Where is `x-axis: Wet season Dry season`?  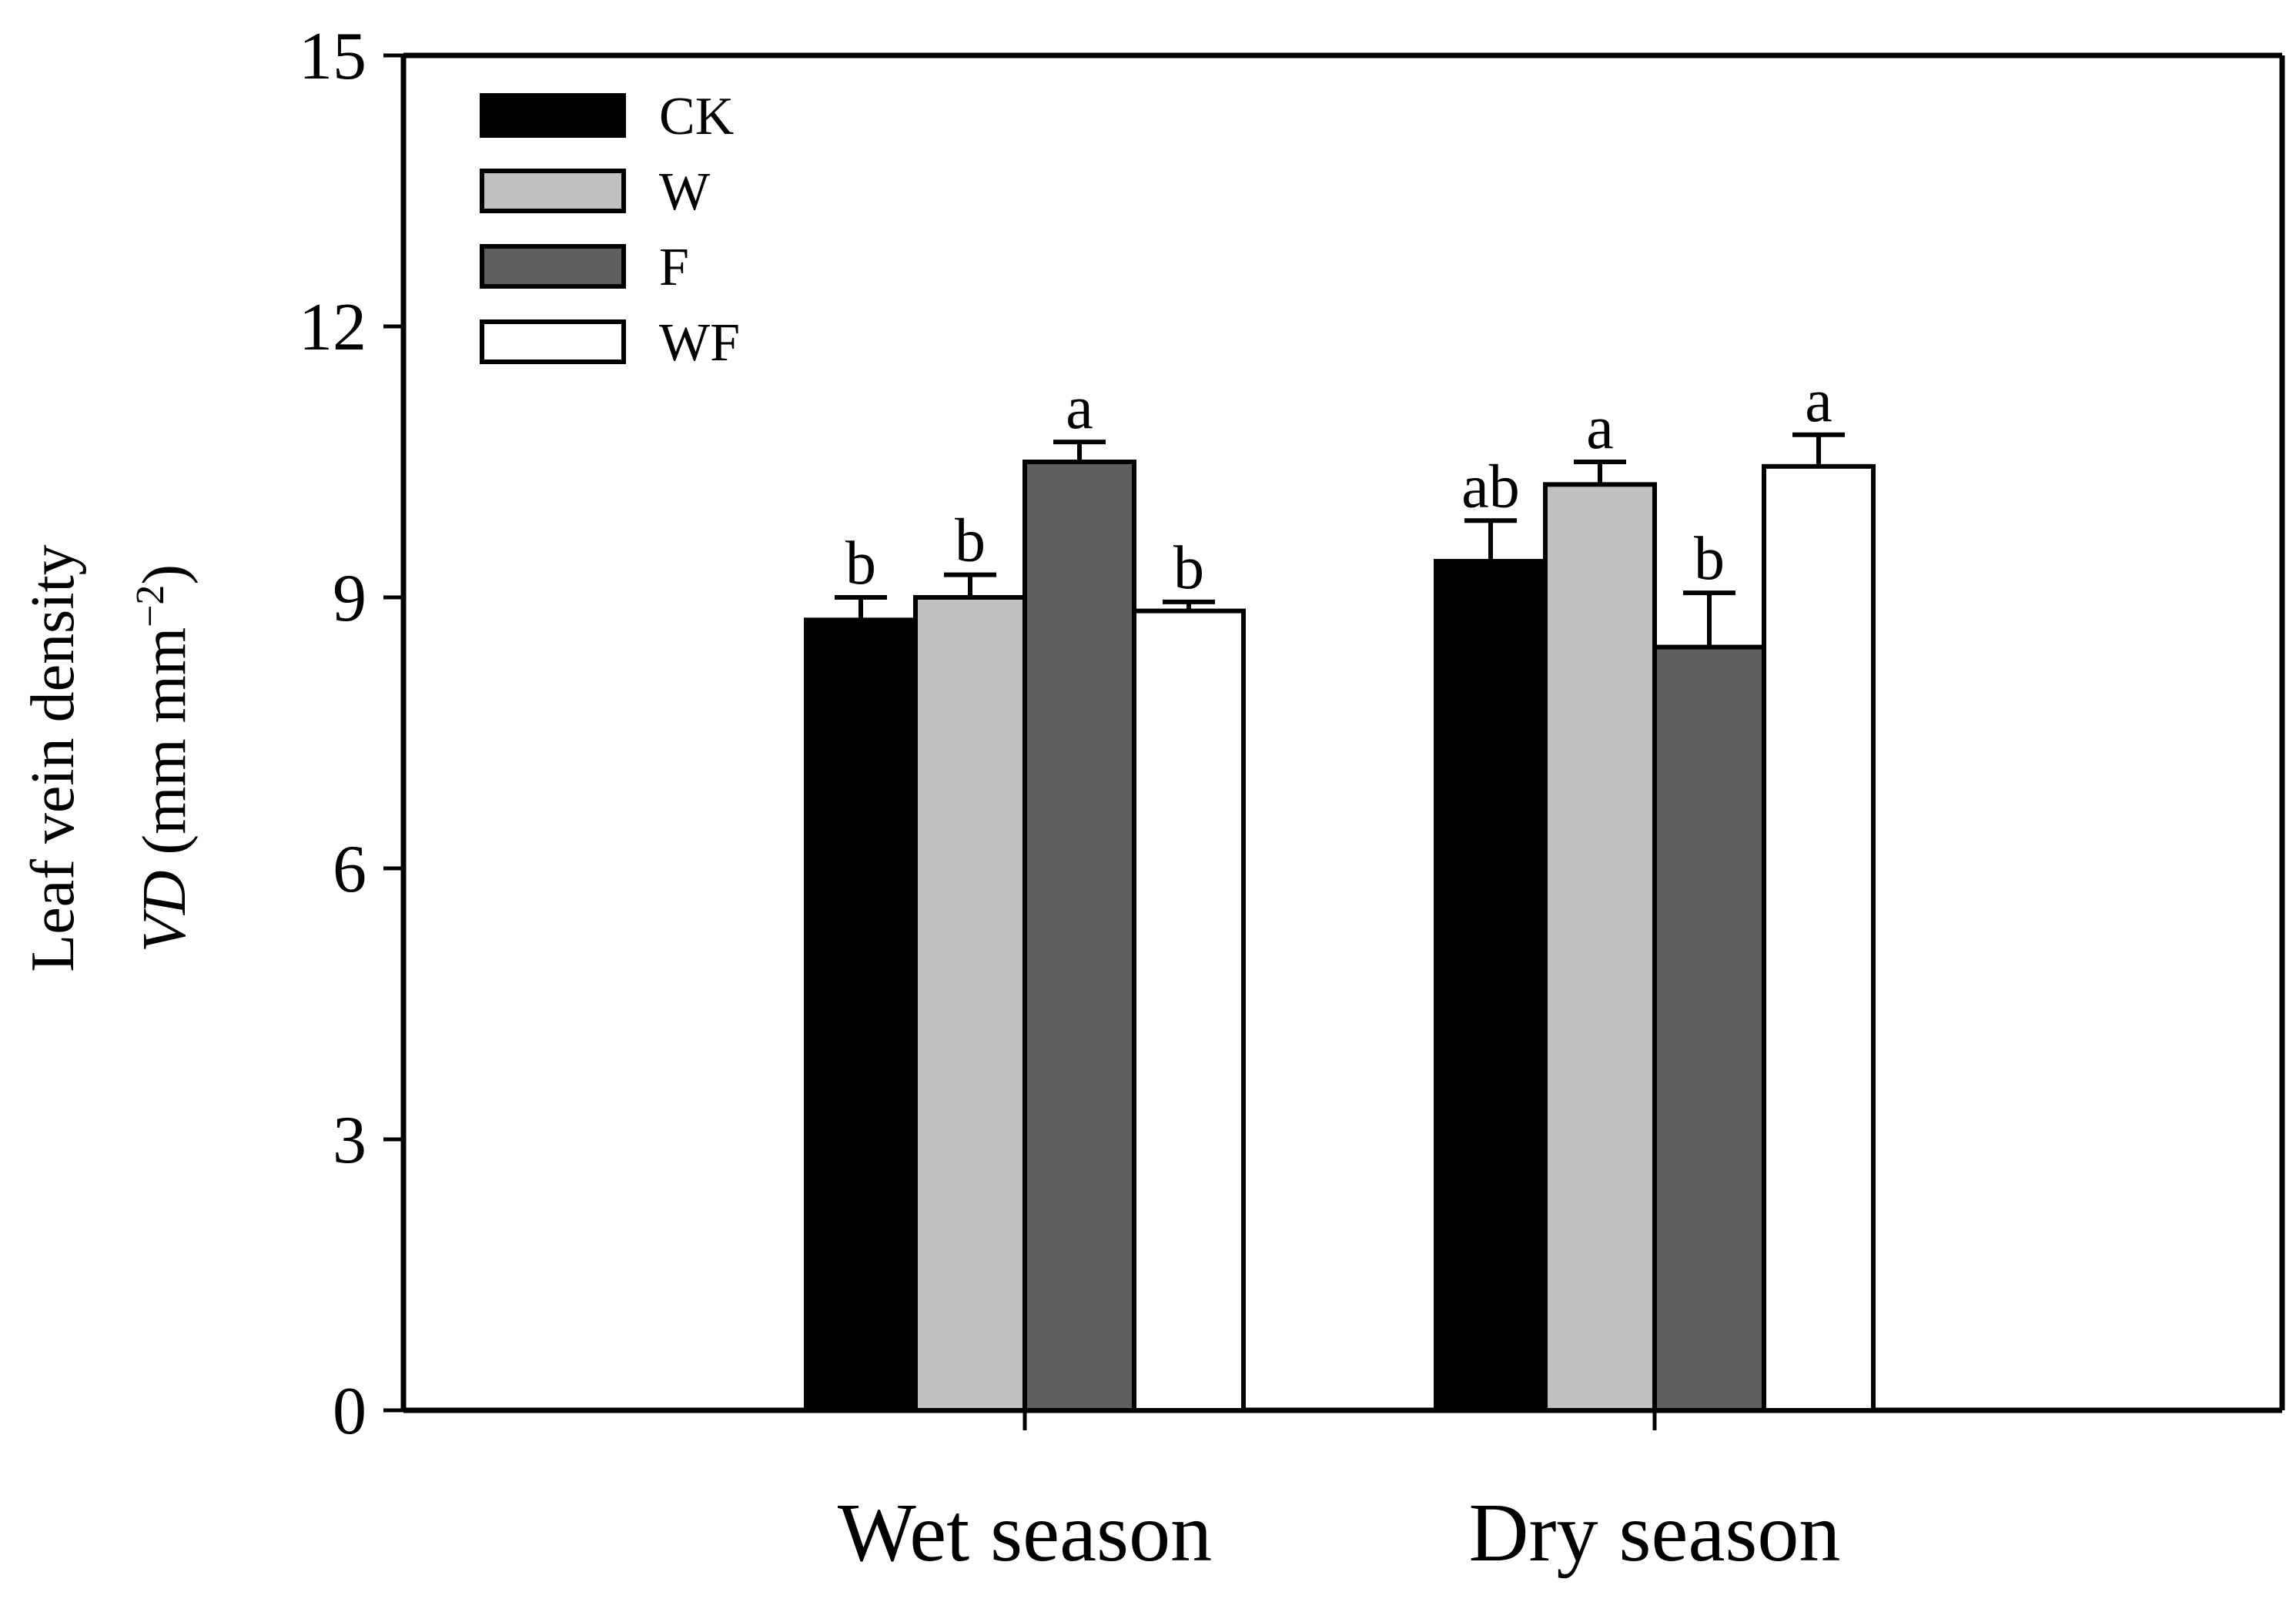 x-axis: Wet season Dry season is located at coordinates (1340, 1494).